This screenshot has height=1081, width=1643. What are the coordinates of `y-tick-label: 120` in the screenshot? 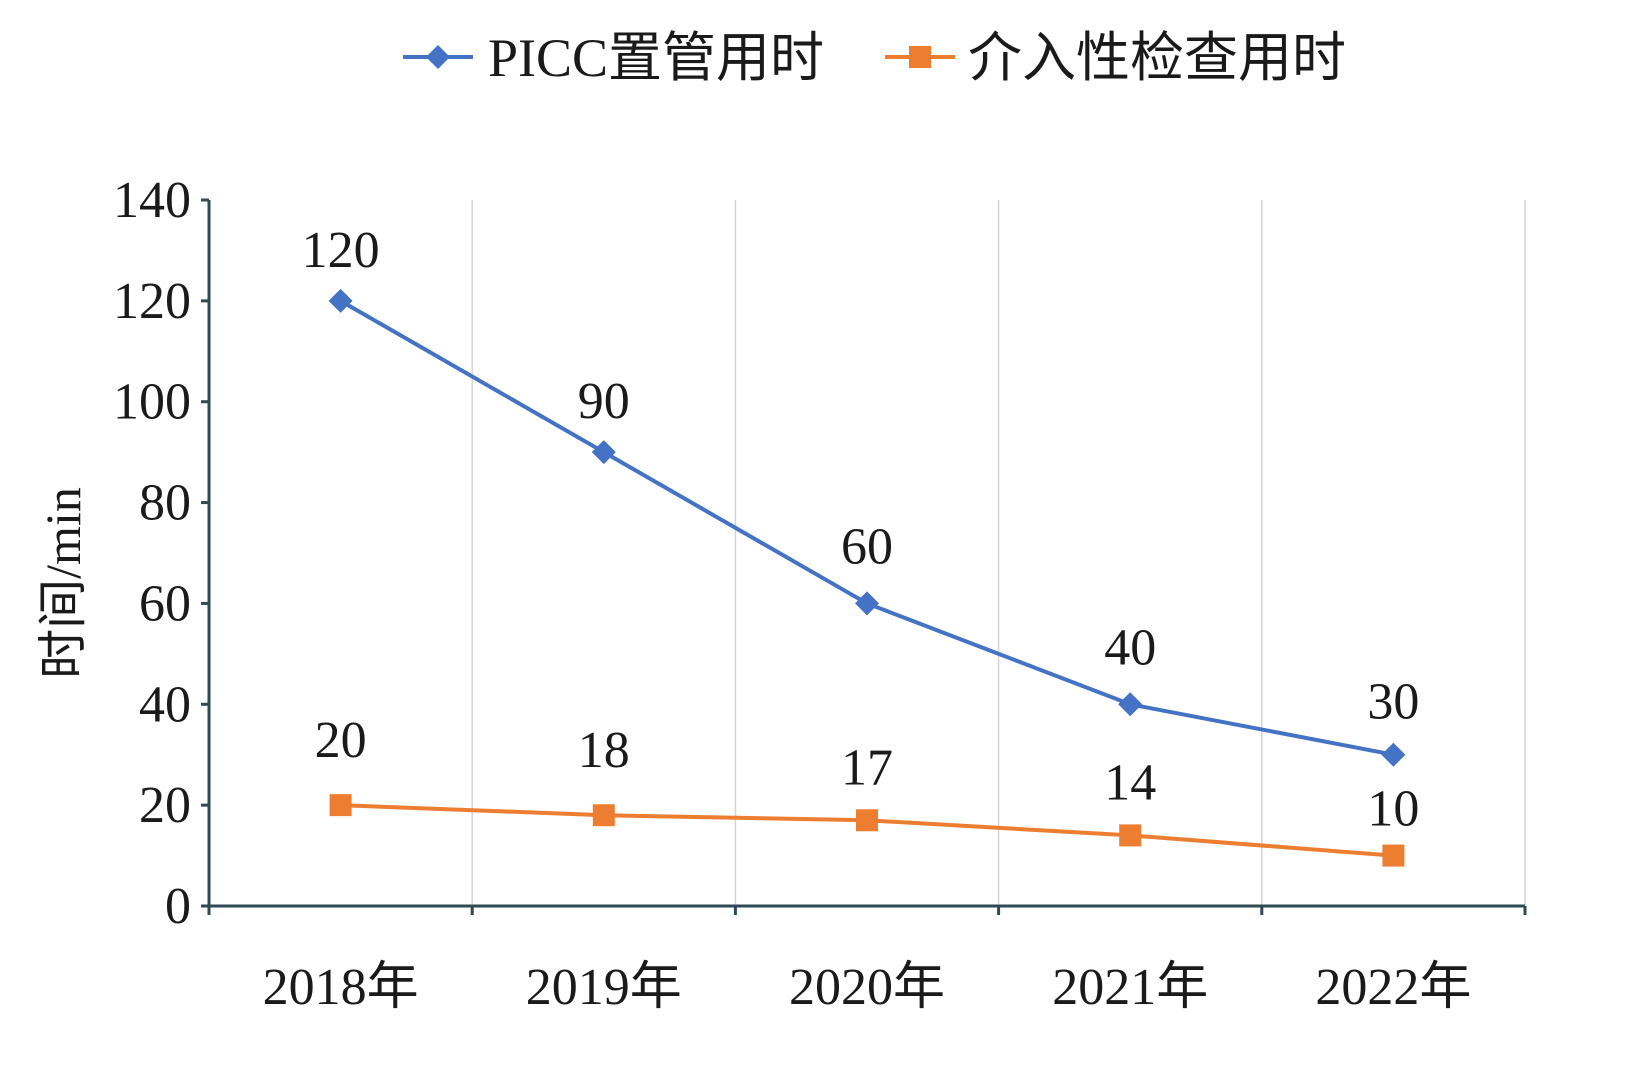 It's located at (152, 301).